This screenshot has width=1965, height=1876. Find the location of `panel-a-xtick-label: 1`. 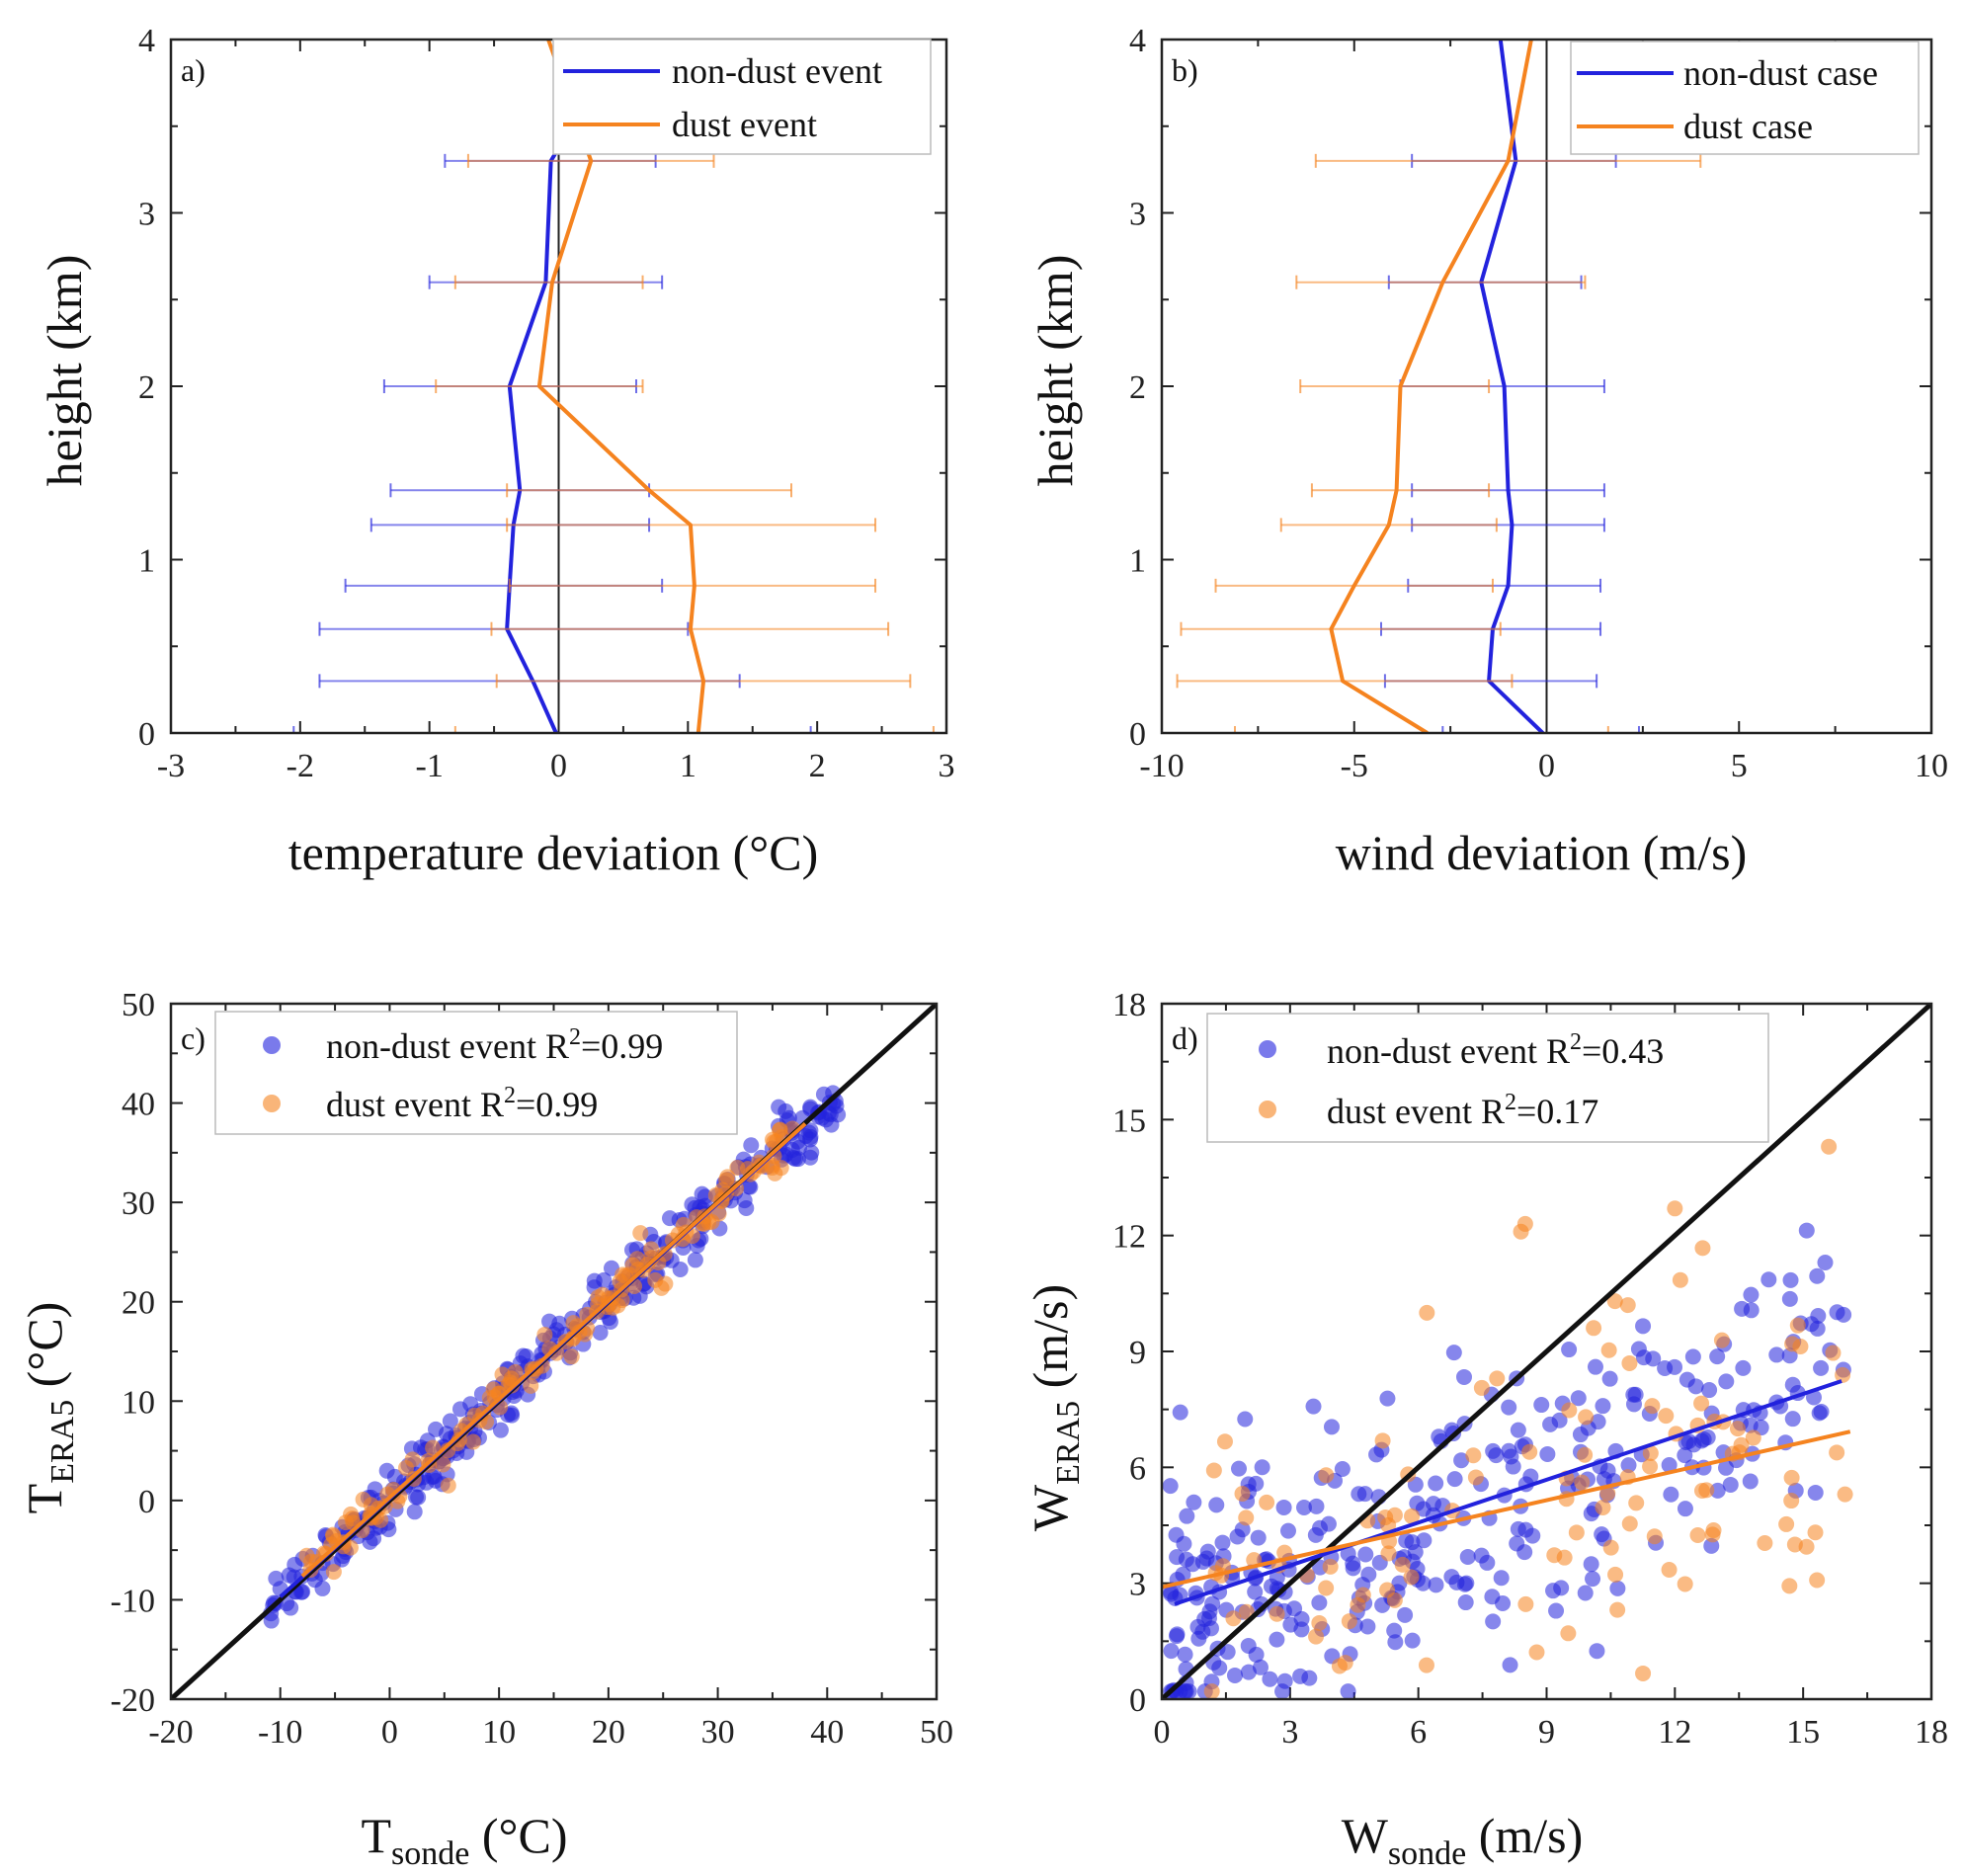

panel-a-xtick-label: 1 is located at coordinates (688, 766).